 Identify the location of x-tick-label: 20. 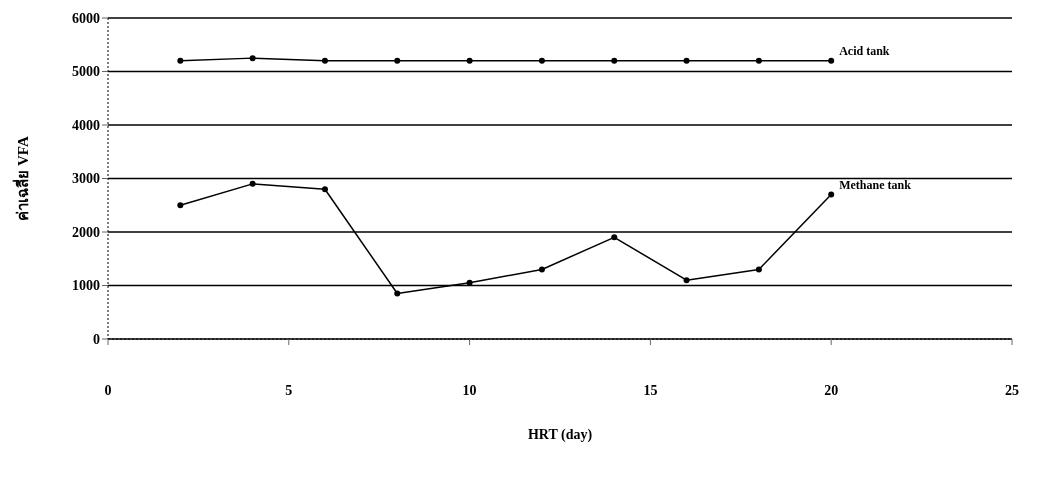
(831, 390).